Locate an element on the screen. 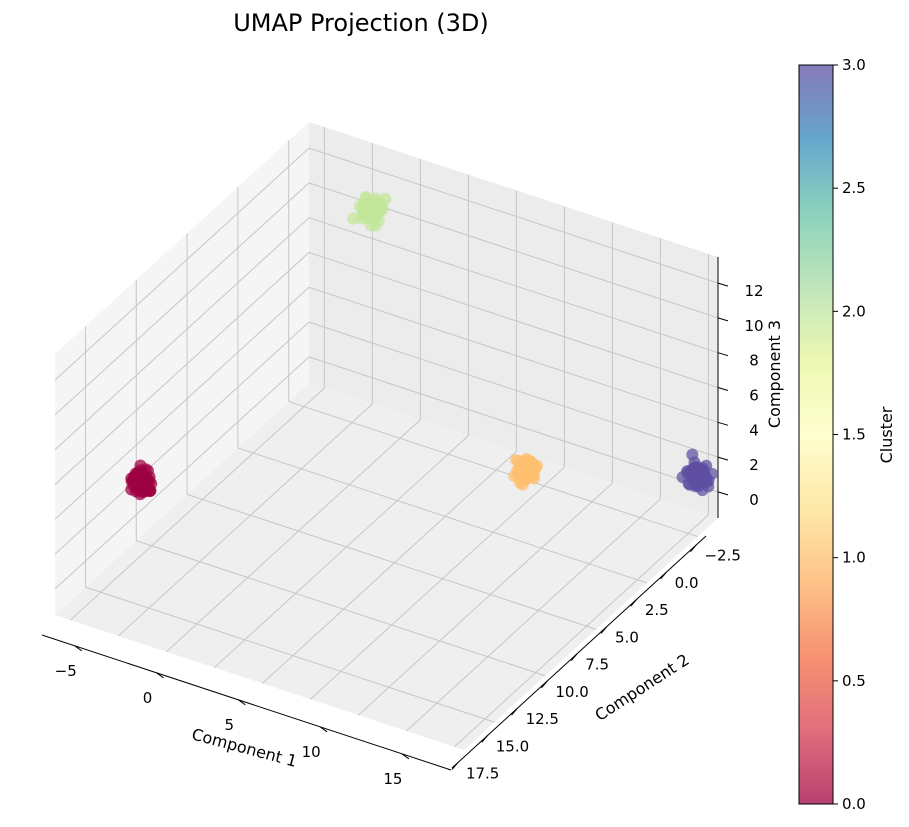 The image size is (909, 827). z-tick-label: 6 is located at coordinates (754, 396).